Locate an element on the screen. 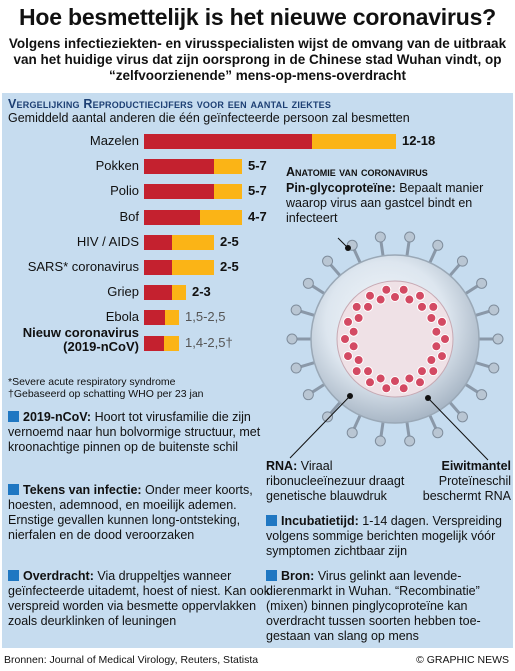  bar-label: Pokken is located at coordinates (117, 166).